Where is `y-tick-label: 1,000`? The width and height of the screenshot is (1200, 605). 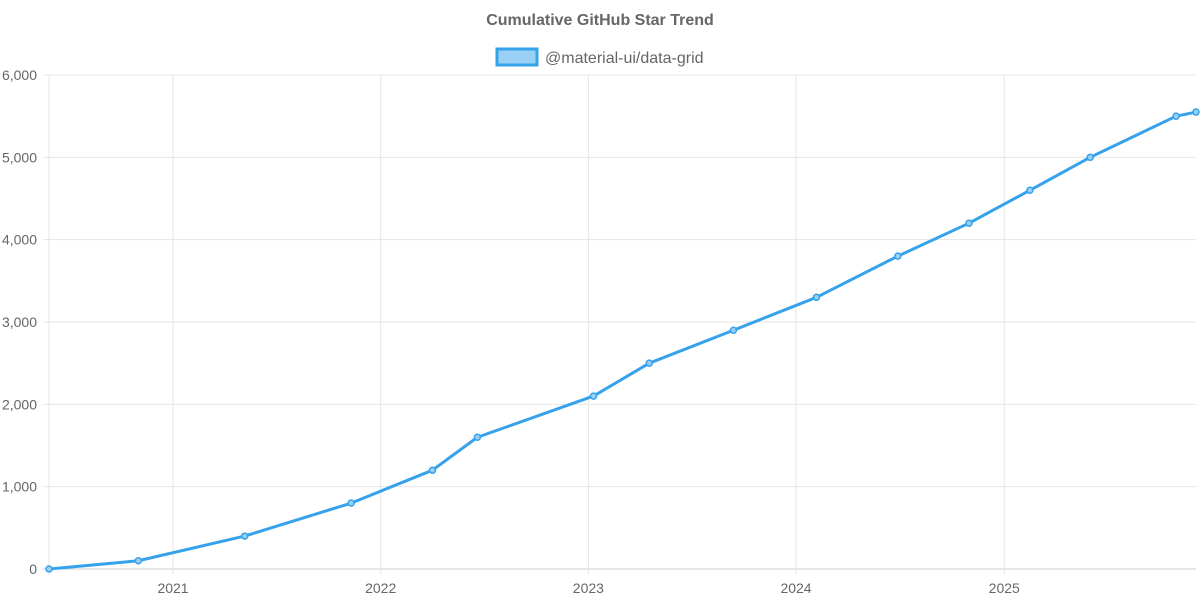
y-tick-label: 1,000 is located at coordinates (19, 487).